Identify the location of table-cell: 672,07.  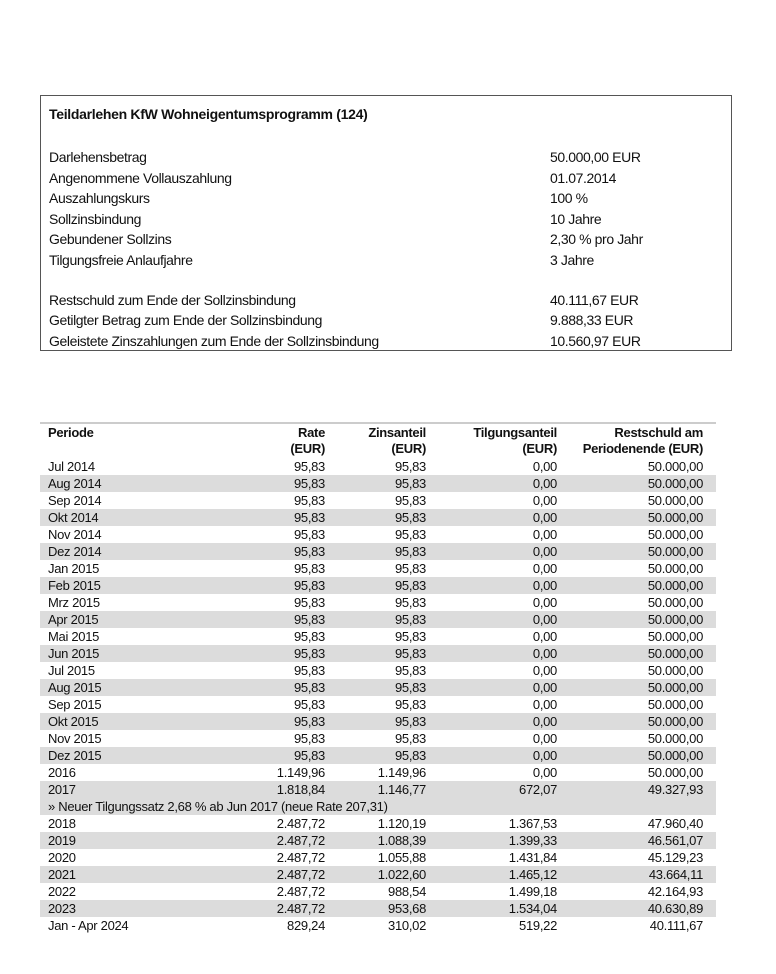
(538, 789).